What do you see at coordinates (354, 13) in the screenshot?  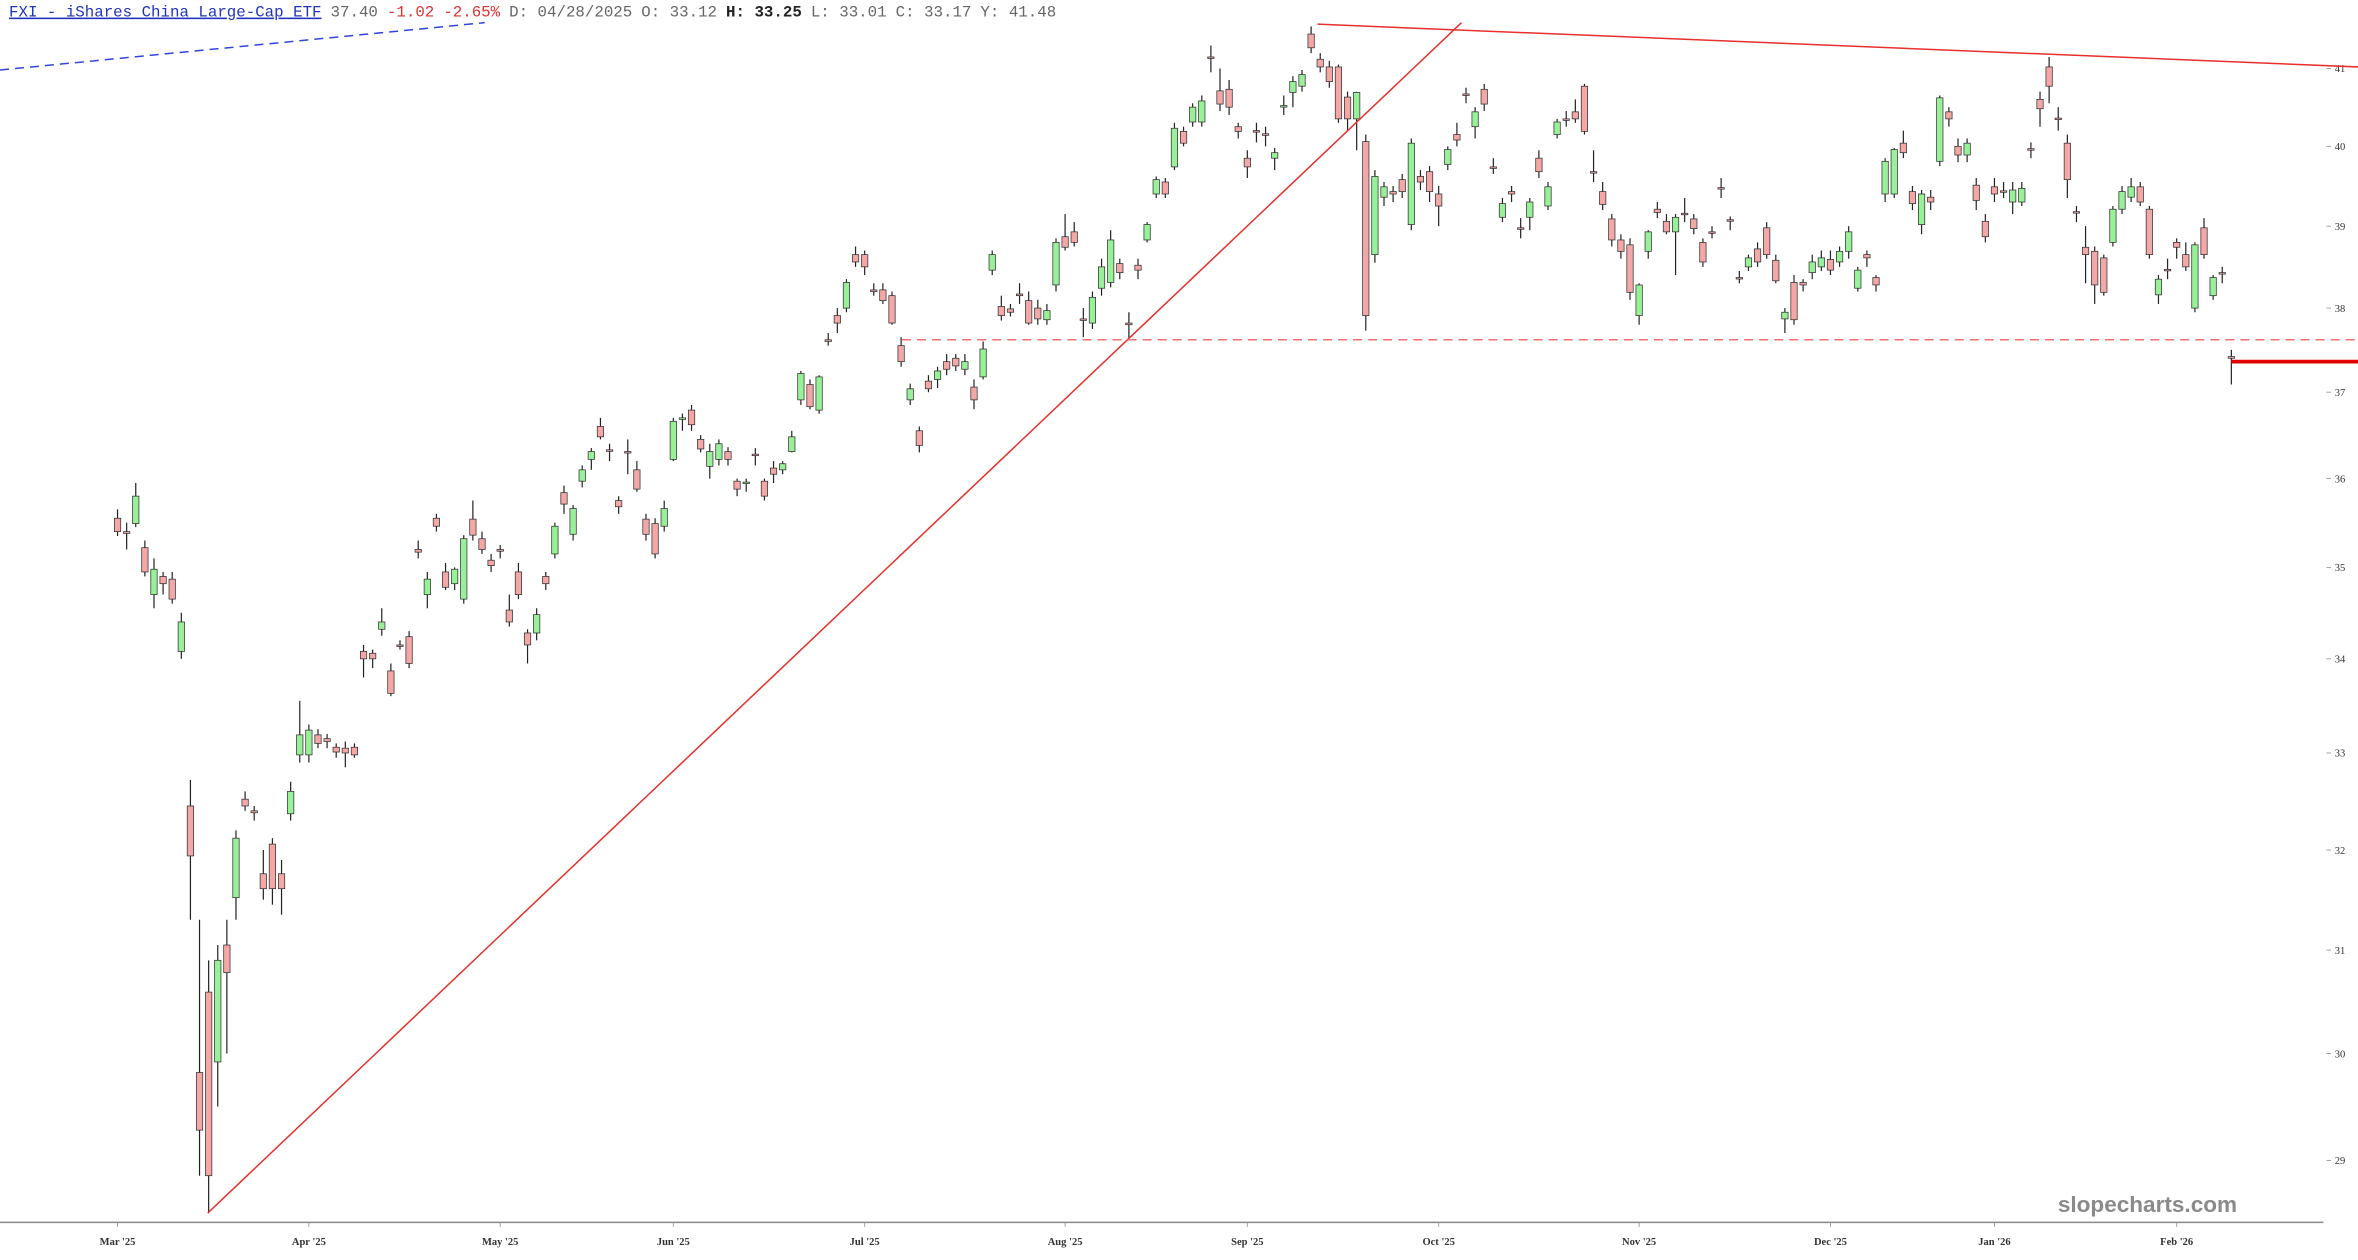 I see `last-price: 37.40` at bounding box center [354, 13].